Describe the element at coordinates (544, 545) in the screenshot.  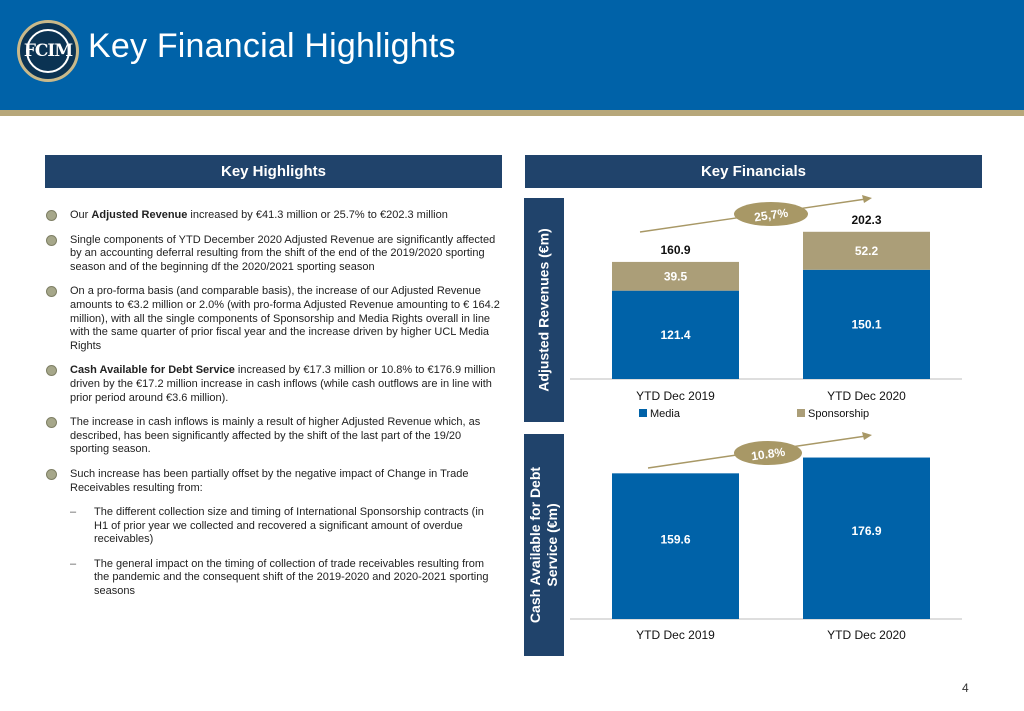
I see `cads-axis-label-box: Cash Available for Debt Service (€m)` at that location.